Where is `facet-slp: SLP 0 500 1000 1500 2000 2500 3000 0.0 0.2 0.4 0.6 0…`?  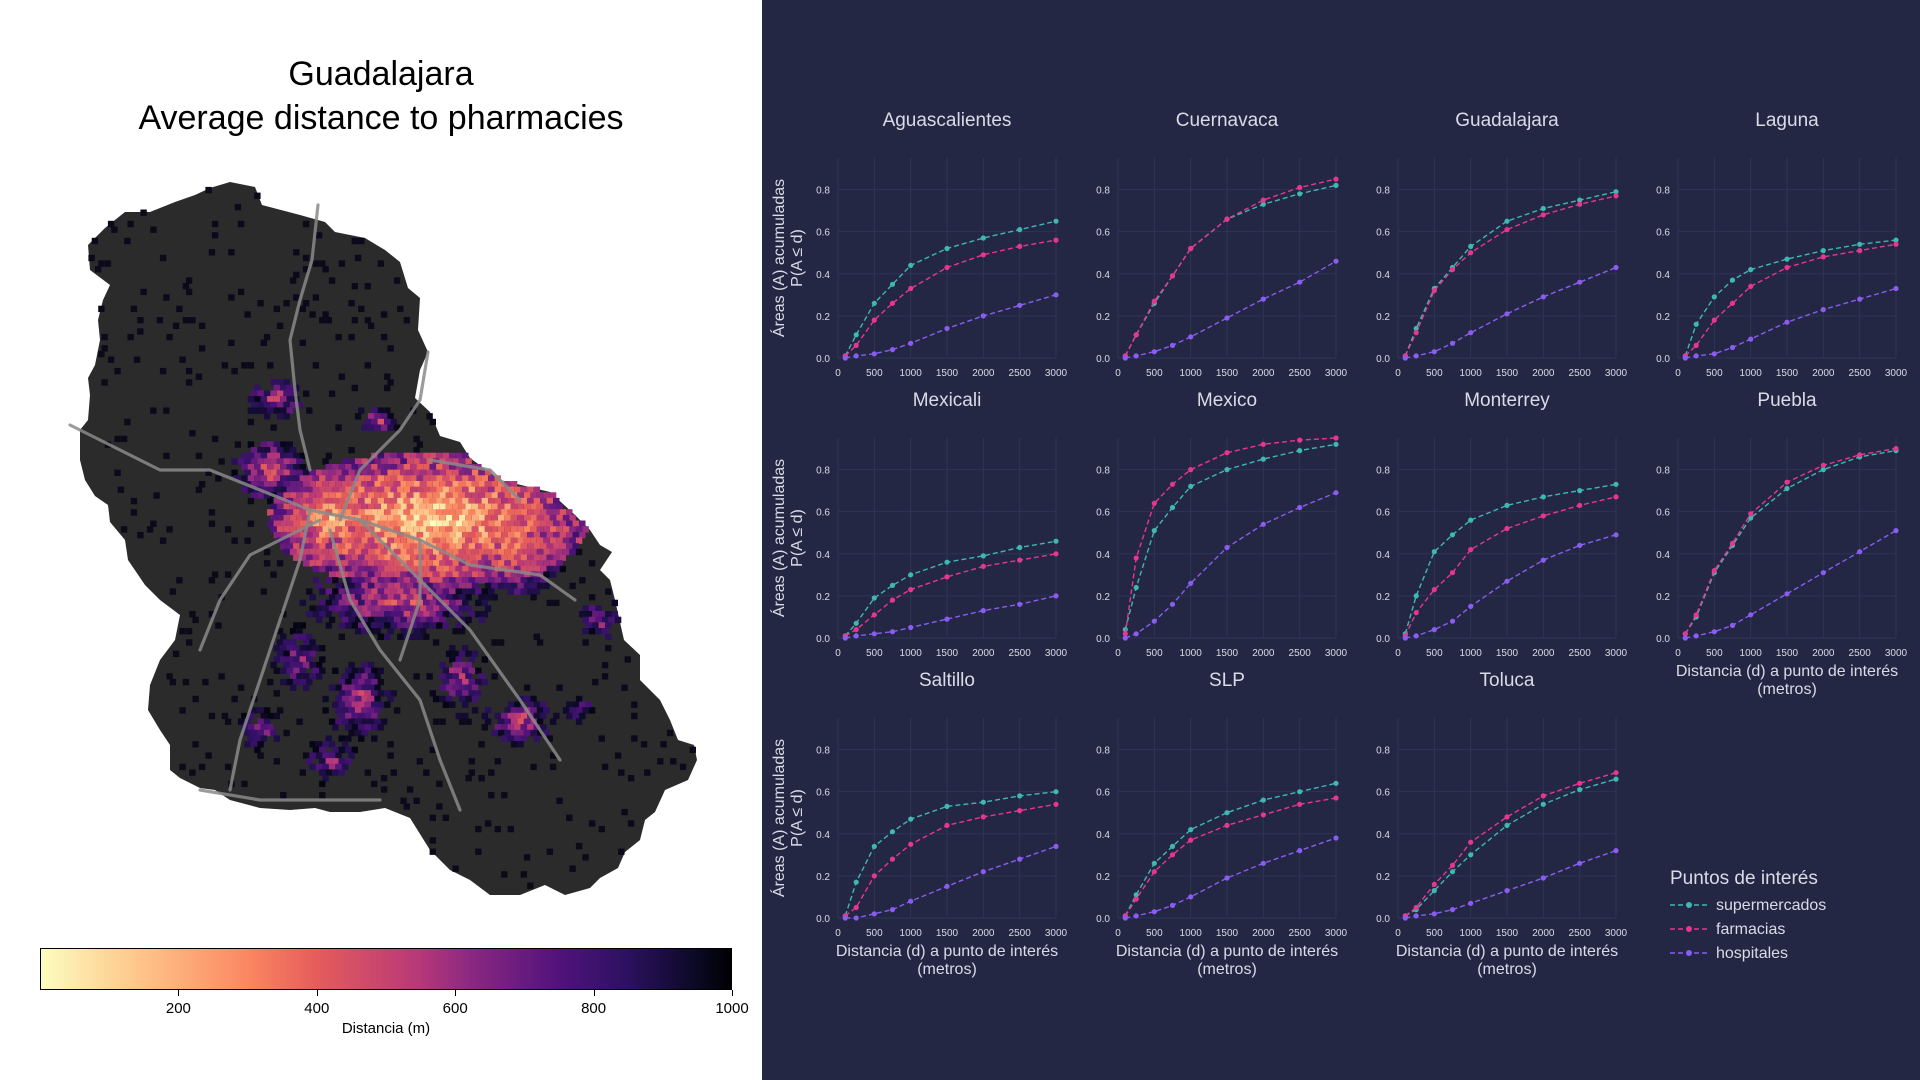 facet-slp: SLP 0 500 1000 1500 2000 2500 3000 0.0 0.2 0.4 0.6 0… is located at coordinates (1221, 824).